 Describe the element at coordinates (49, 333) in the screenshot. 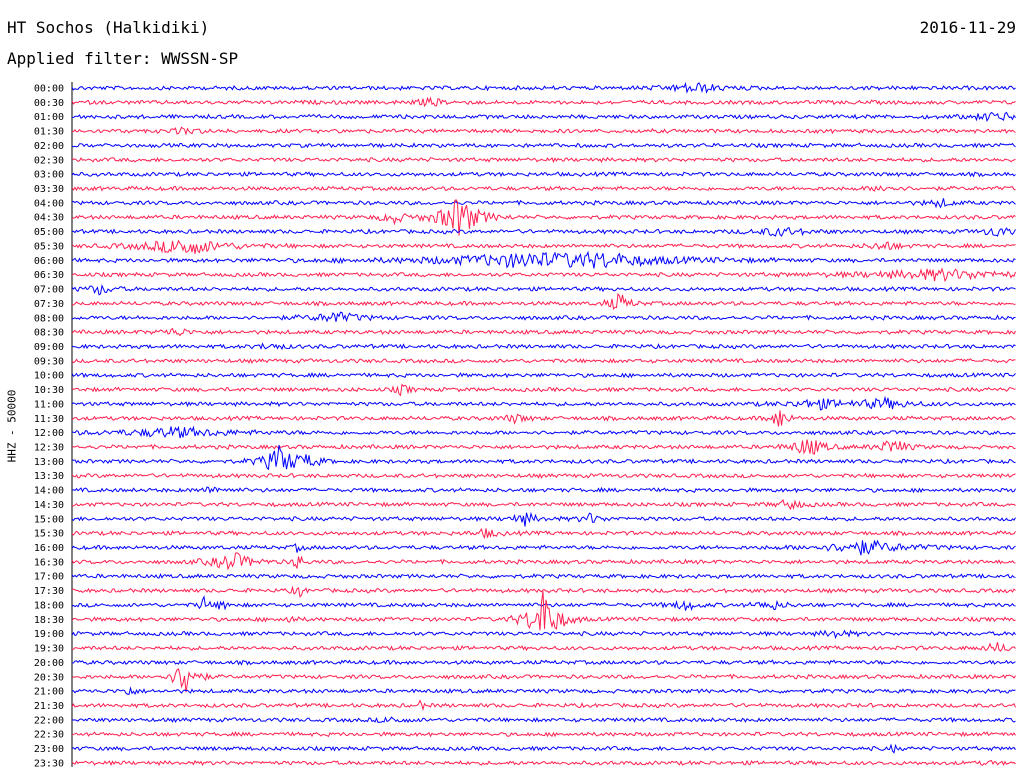

I see `time-label: 08:30` at that location.